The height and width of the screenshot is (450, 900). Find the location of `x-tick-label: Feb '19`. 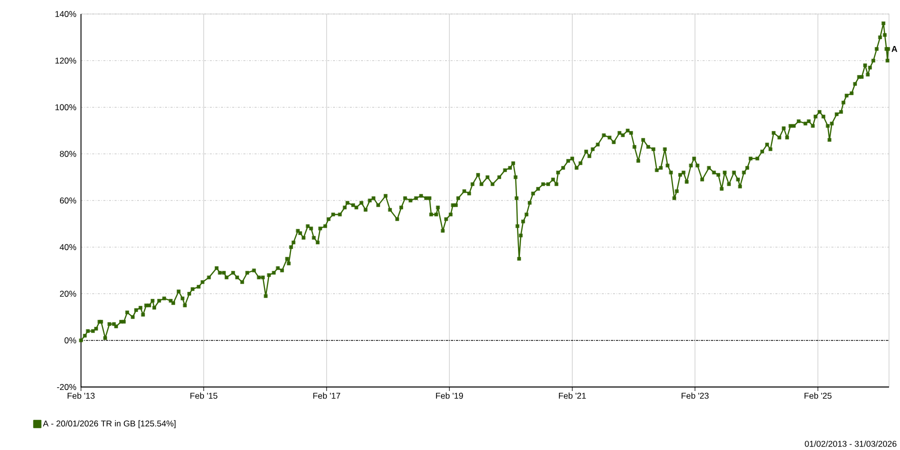

x-tick-label: Feb '19 is located at coordinates (449, 395).